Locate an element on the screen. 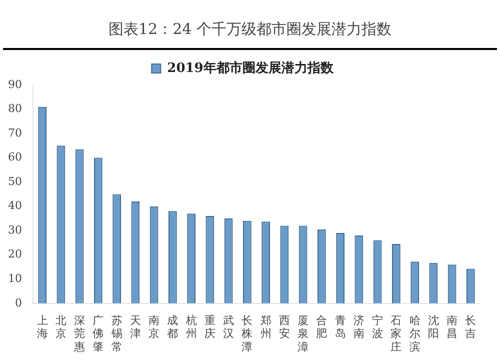  x-tick-label: 深莞惠 is located at coordinates (79, 334).